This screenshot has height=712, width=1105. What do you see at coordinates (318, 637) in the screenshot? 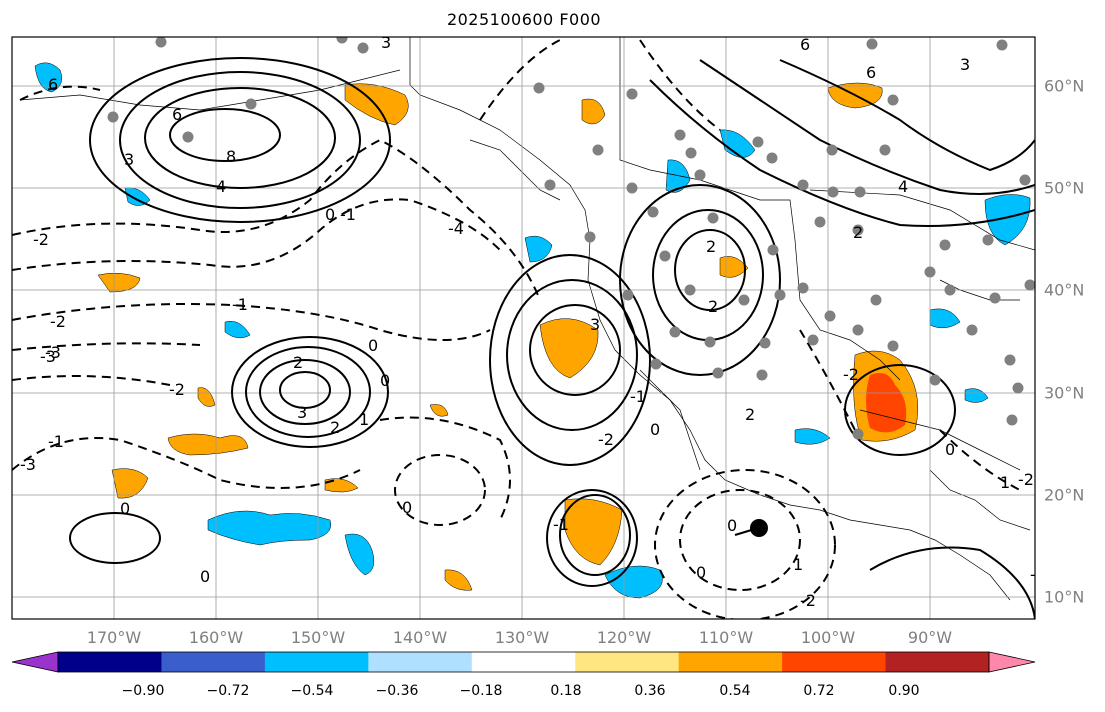
I see `lon-label: 150°W` at bounding box center [318, 637].